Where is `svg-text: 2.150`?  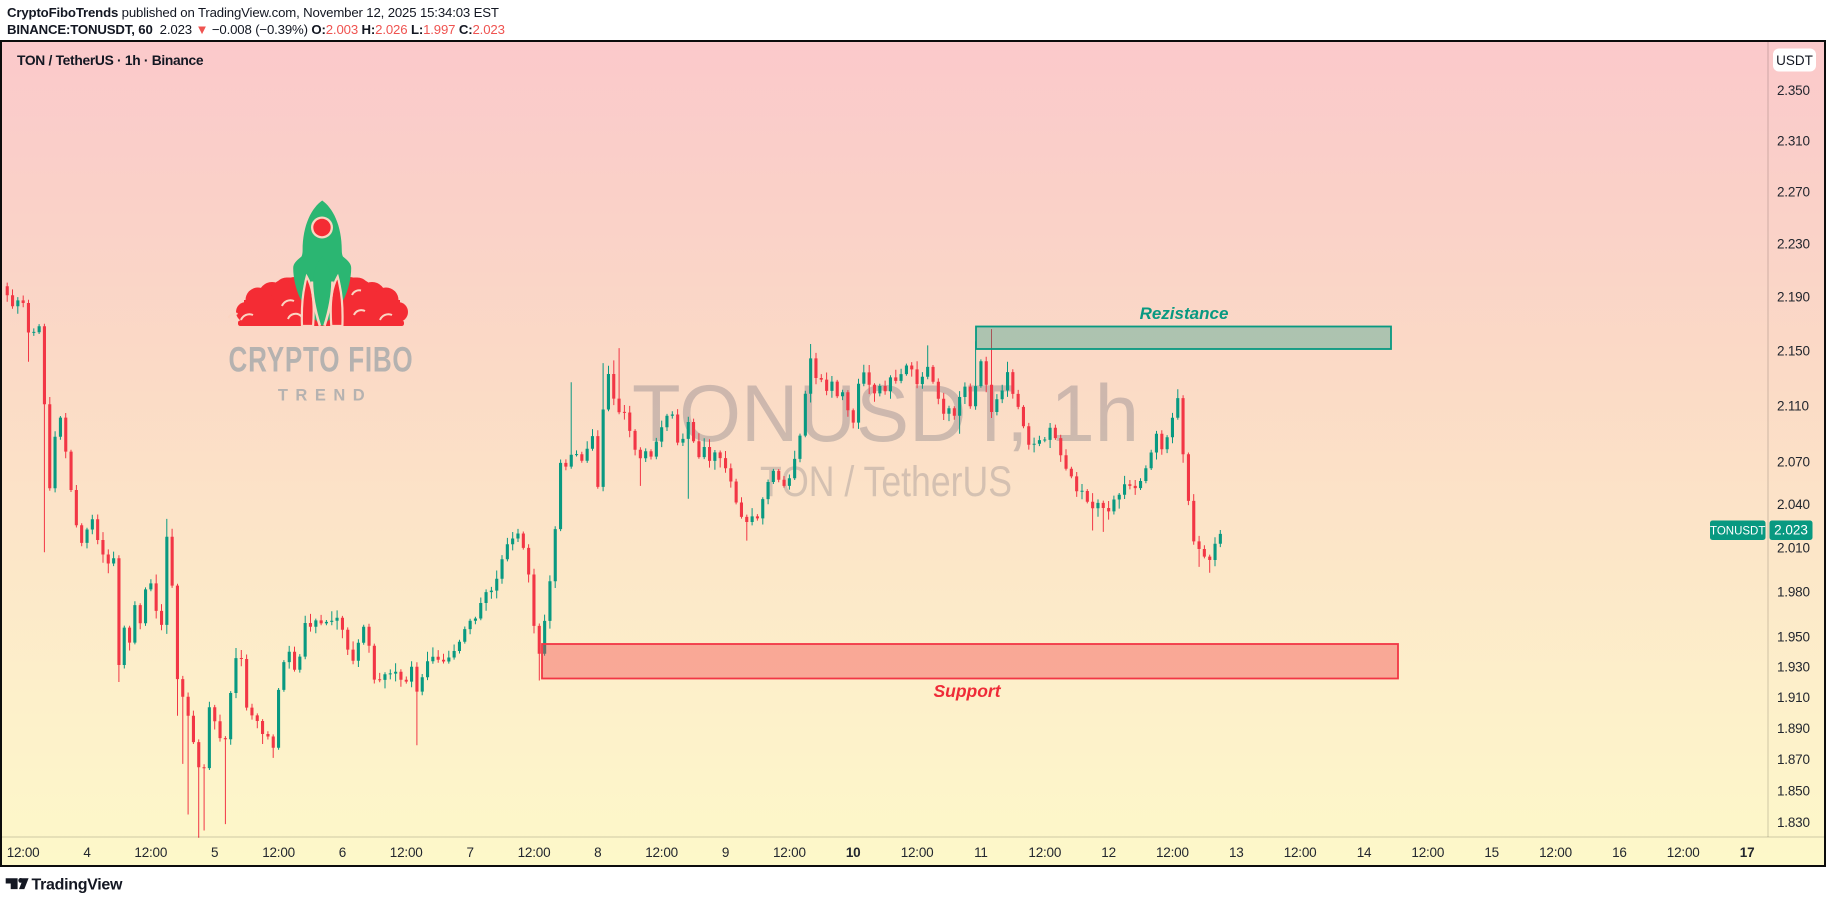
svg-text: 2.150 is located at coordinates (1793, 351).